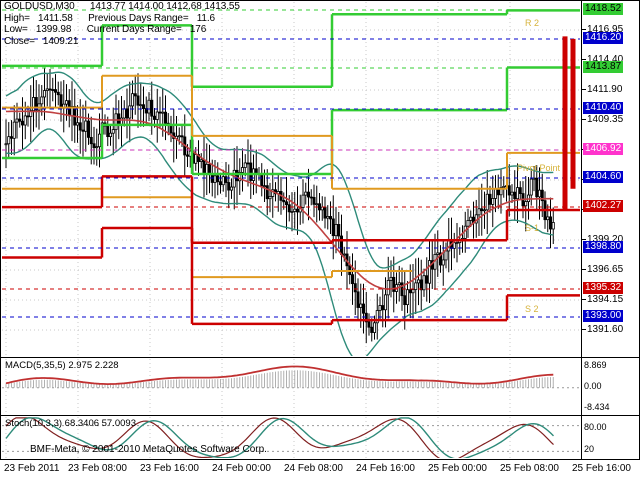  Describe the element at coordinates (385, 468) in the screenshot. I see `date-axis-tick: 24 Feb 16:00` at that location.